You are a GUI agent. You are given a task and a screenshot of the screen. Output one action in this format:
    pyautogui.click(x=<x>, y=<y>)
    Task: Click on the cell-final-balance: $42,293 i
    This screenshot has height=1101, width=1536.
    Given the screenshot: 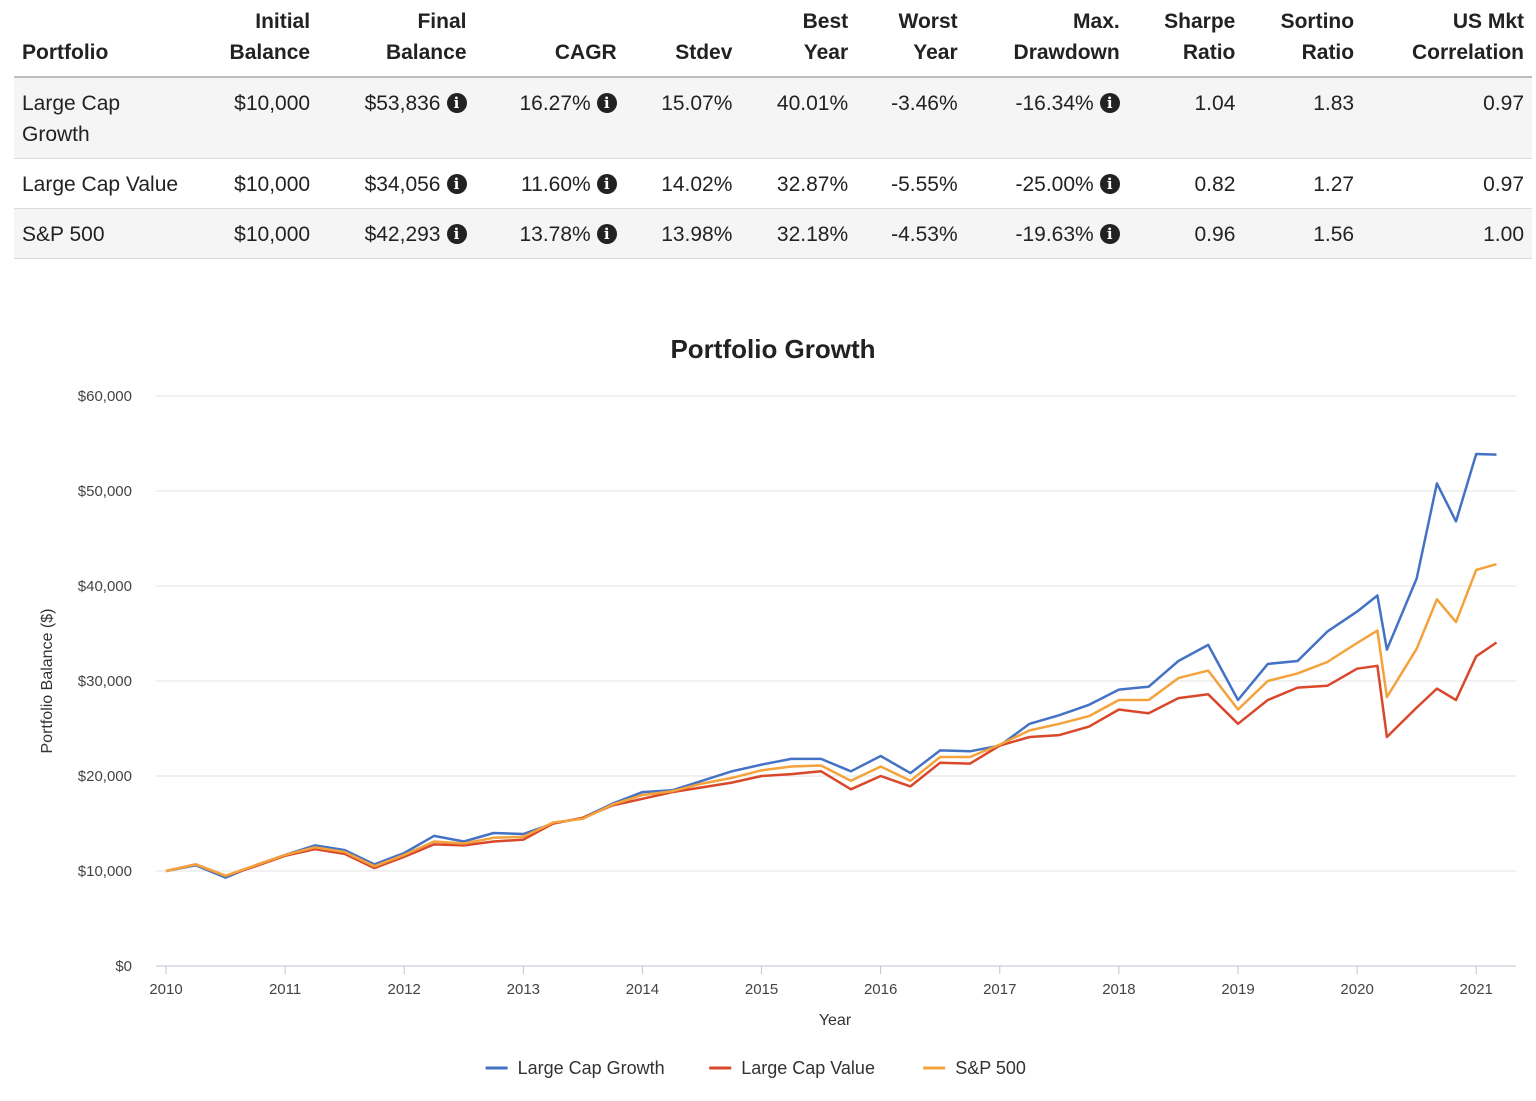 What is the action you would take?
    pyautogui.click(x=396, y=234)
    